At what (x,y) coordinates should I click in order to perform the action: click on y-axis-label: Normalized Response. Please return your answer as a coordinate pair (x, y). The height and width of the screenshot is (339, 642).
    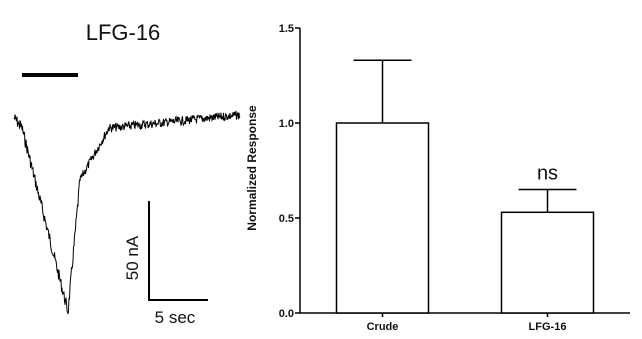
    Looking at the image, I should click on (252, 168).